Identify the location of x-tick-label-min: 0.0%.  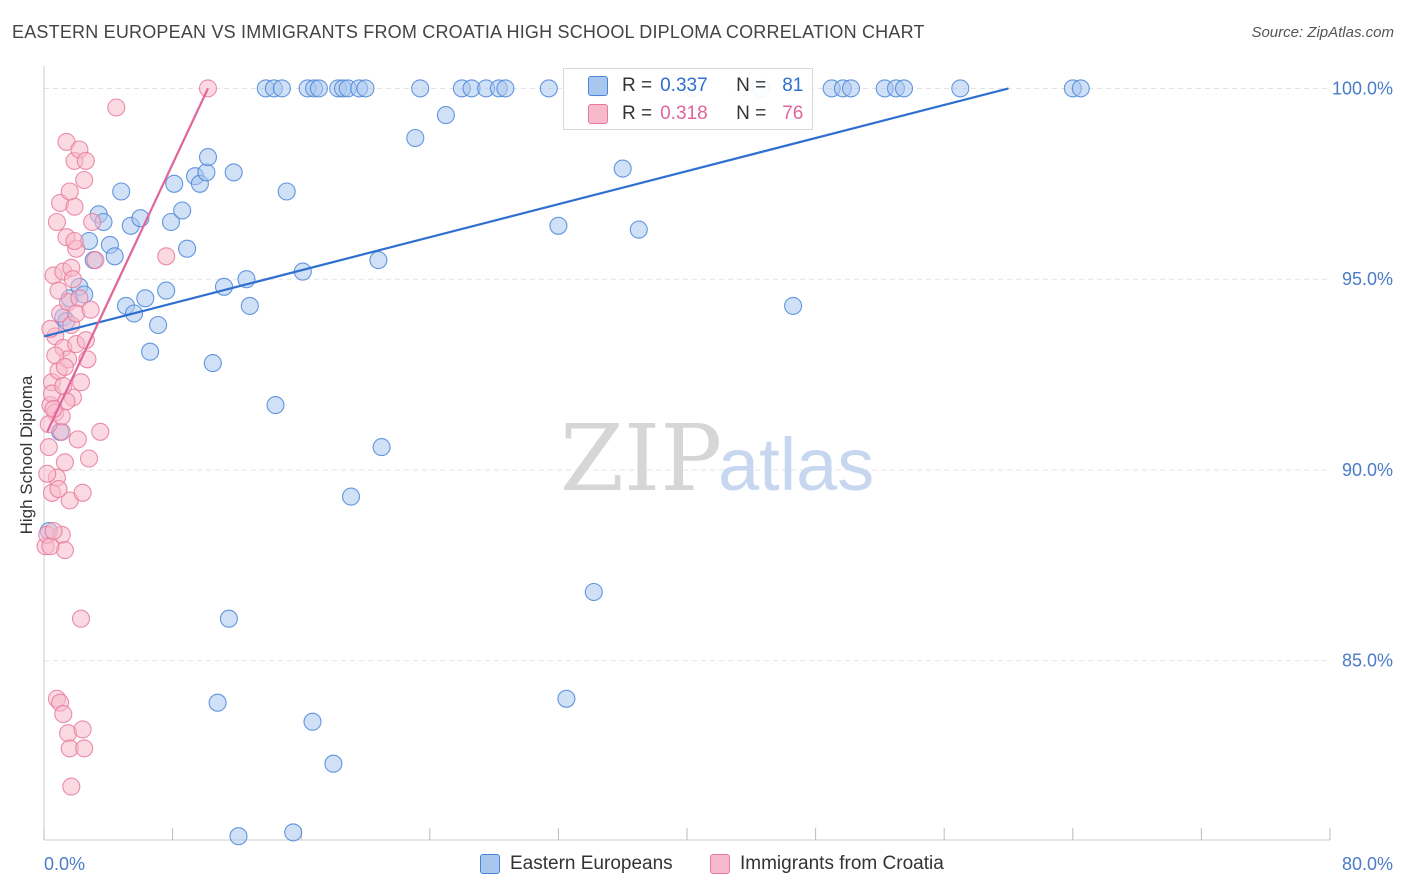
(64, 864).